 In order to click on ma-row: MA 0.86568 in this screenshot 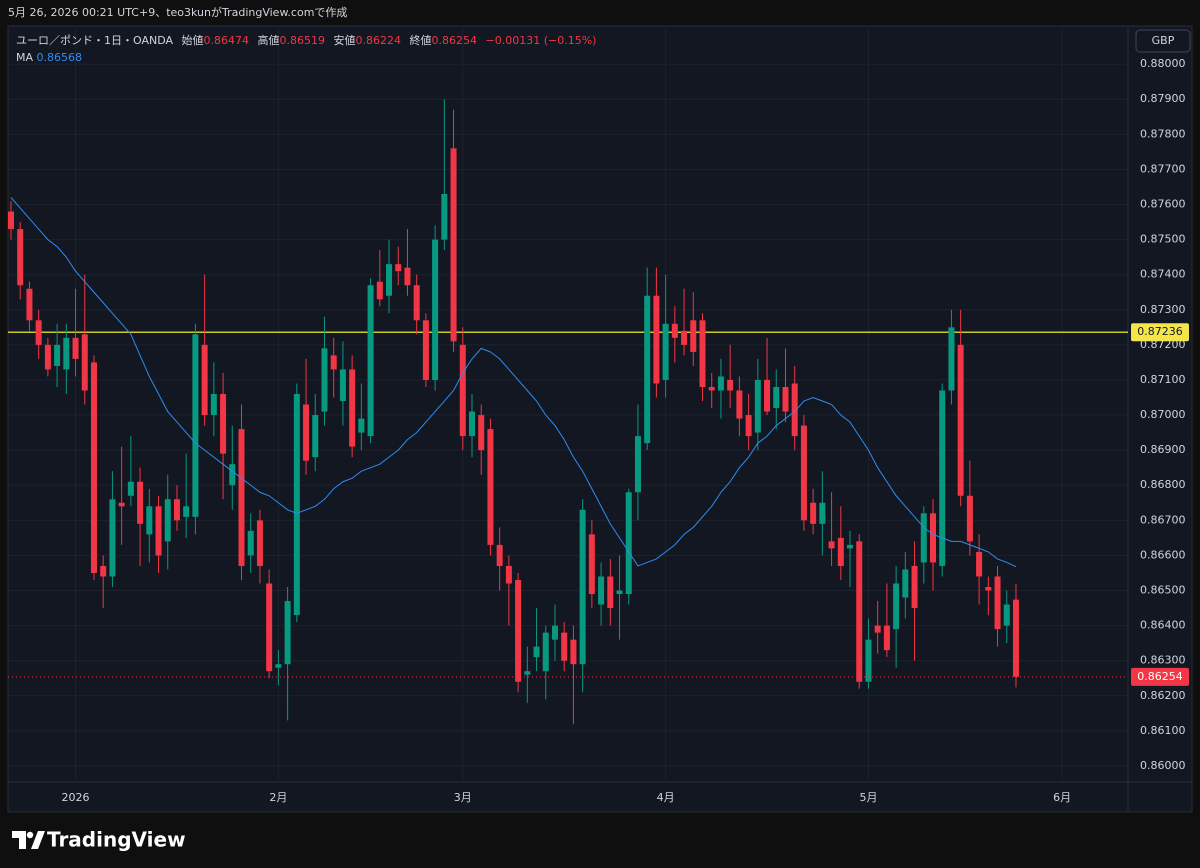, I will do `click(308, 57)`.